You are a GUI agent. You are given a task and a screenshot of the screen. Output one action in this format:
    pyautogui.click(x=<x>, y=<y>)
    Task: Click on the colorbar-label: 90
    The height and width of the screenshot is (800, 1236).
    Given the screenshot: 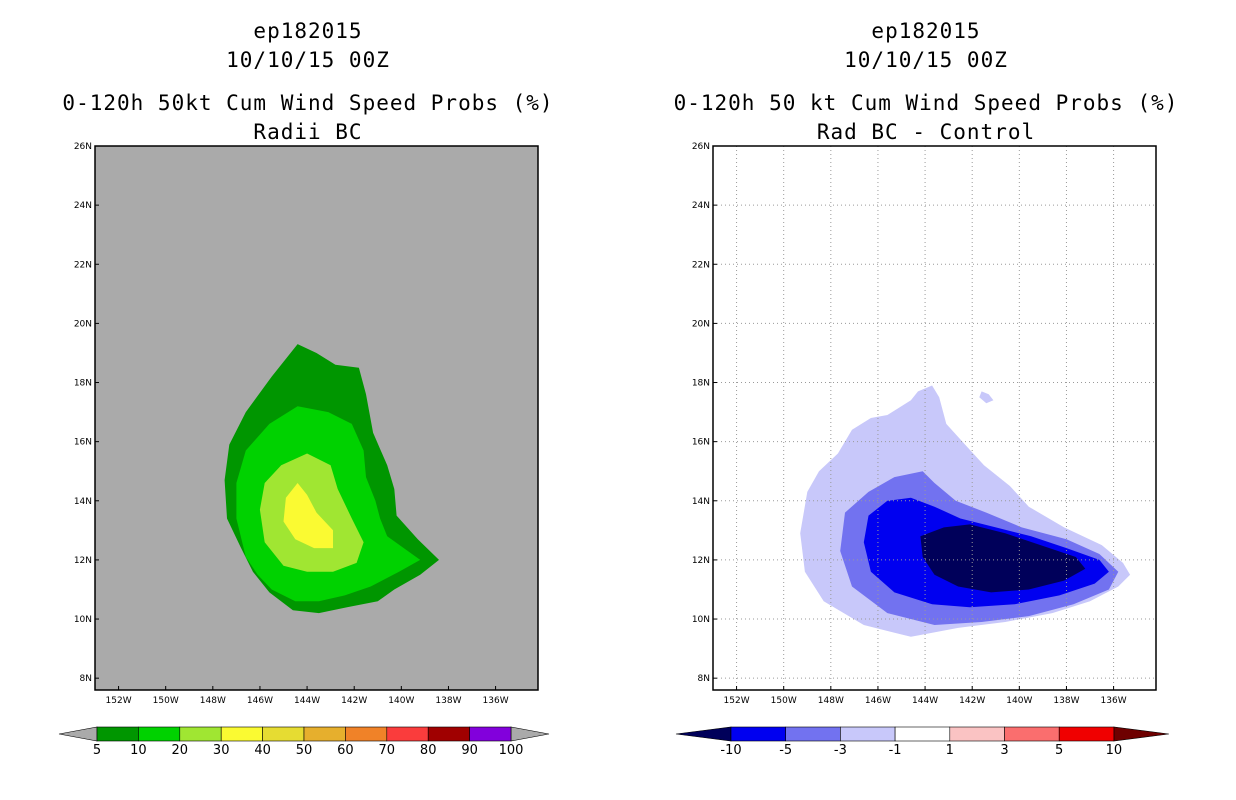 What is the action you would take?
    pyautogui.click(x=469, y=750)
    